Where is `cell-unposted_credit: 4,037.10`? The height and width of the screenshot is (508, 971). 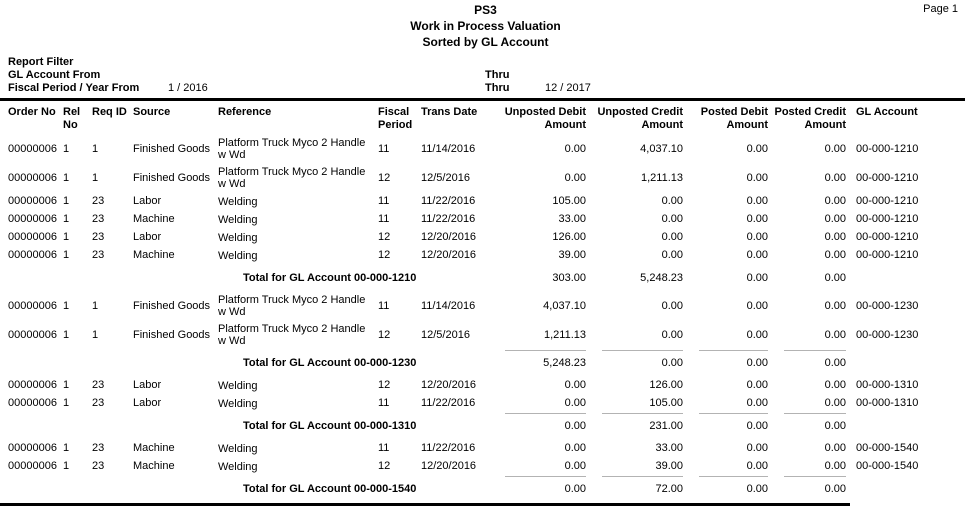 cell-unposted_credit: 4,037.10 is located at coordinates (661, 148).